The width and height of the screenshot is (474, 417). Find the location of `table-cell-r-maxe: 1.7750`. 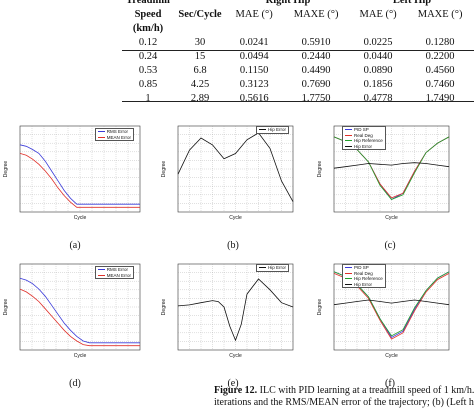

table-cell-r-maxe: 1.7750 is located at coordinates (316, 98).